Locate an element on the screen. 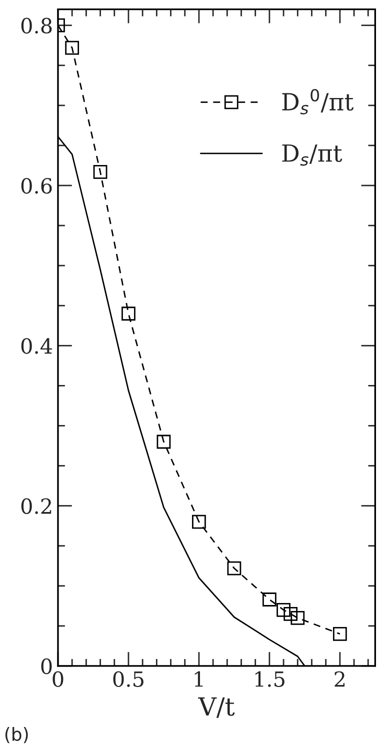 This screenshot has height=752, width=384. x-tick-label: 0.5 is located at coordinates (128, 679).